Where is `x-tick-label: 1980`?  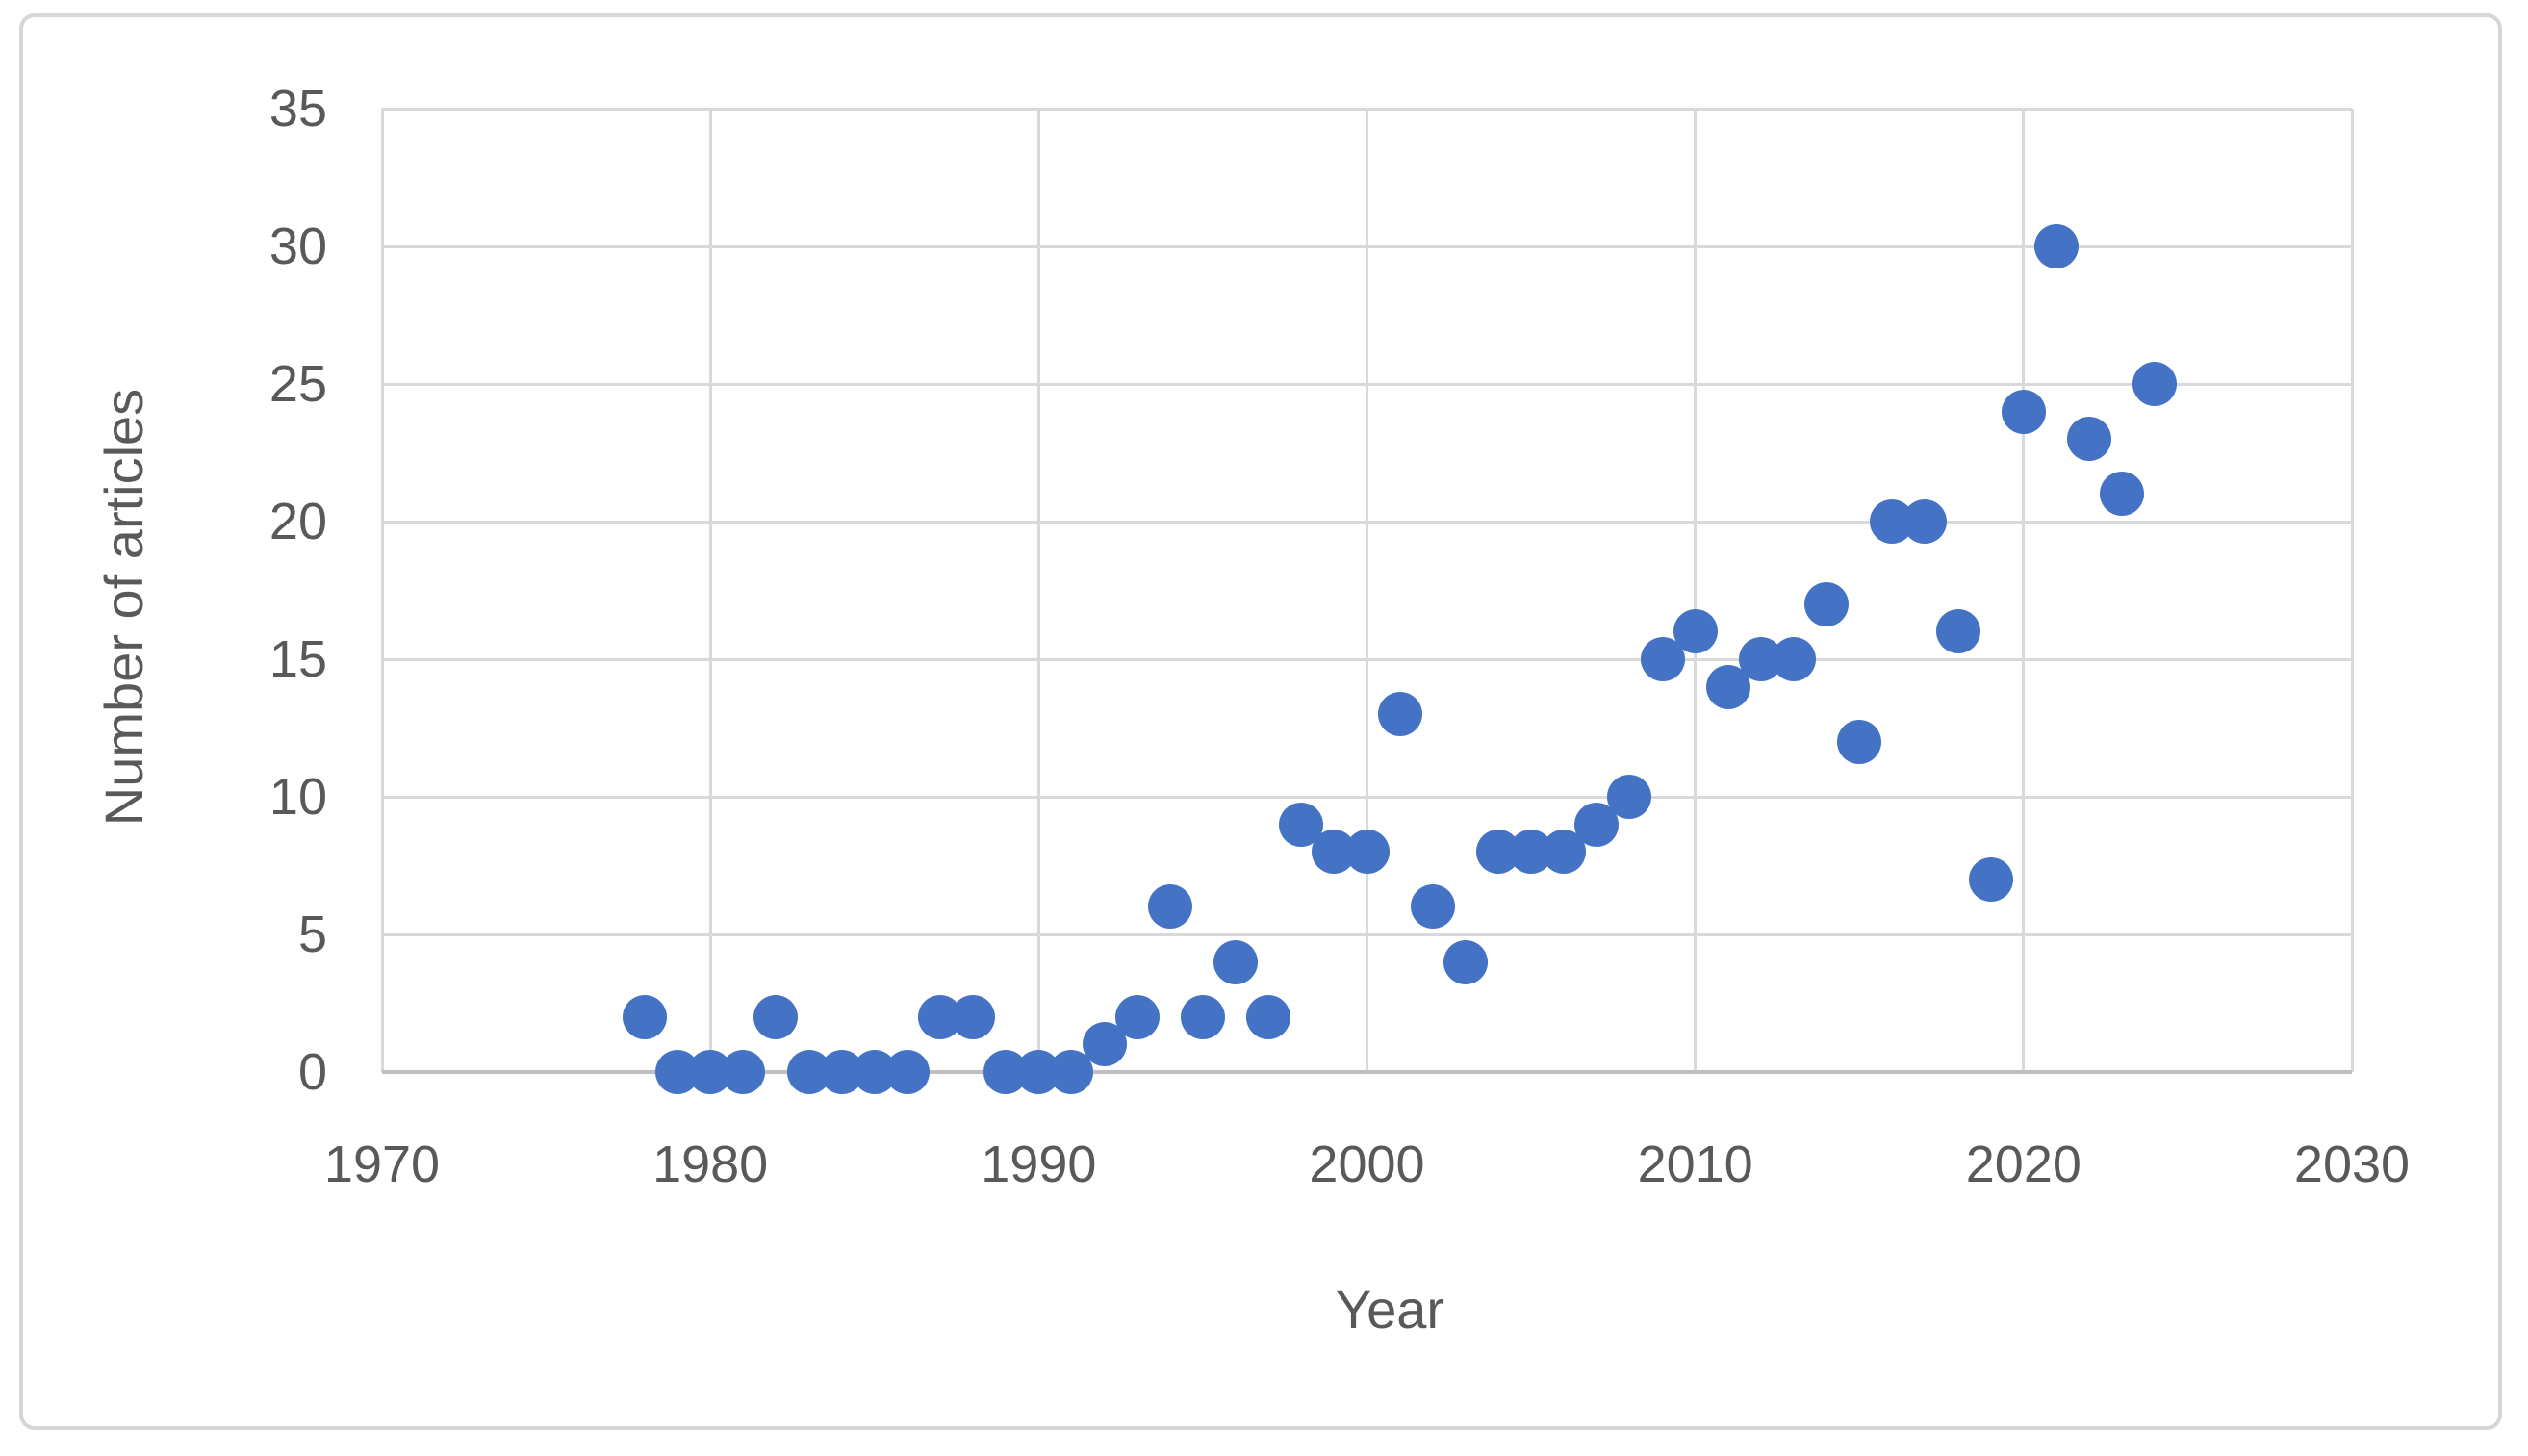 x-tick-label: 1980 is located at coordinates (710, 1164).